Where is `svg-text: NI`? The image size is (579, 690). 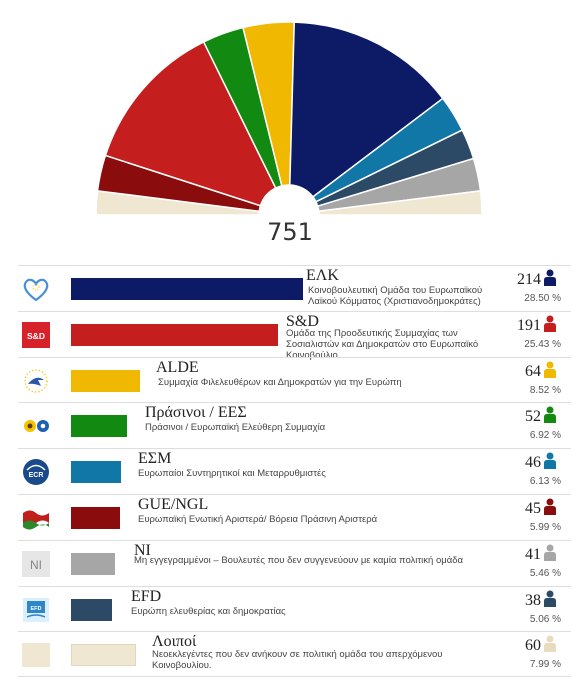 svg-text: NI is located at coordinates (36, 565).